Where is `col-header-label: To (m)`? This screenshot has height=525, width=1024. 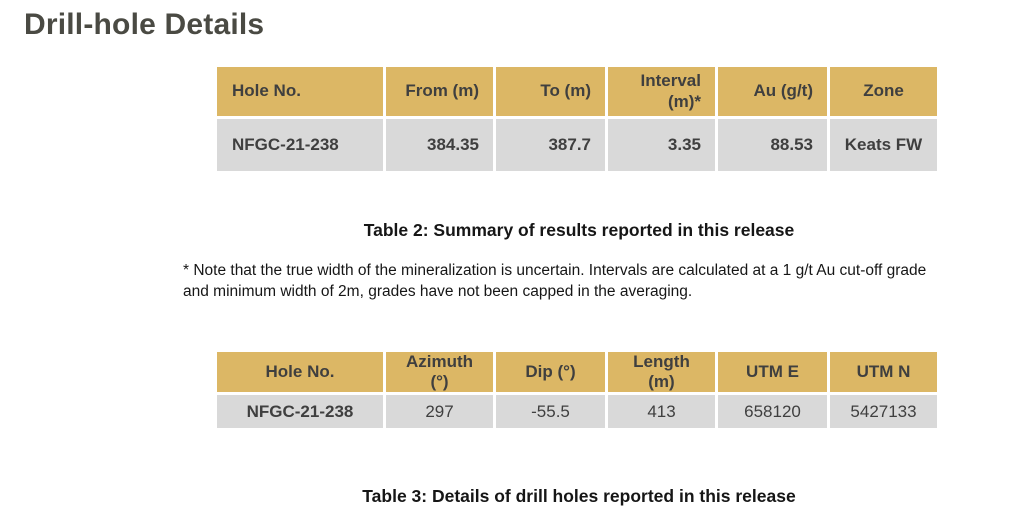
col-header-label: To (m) is located at coordinates (565, 91).